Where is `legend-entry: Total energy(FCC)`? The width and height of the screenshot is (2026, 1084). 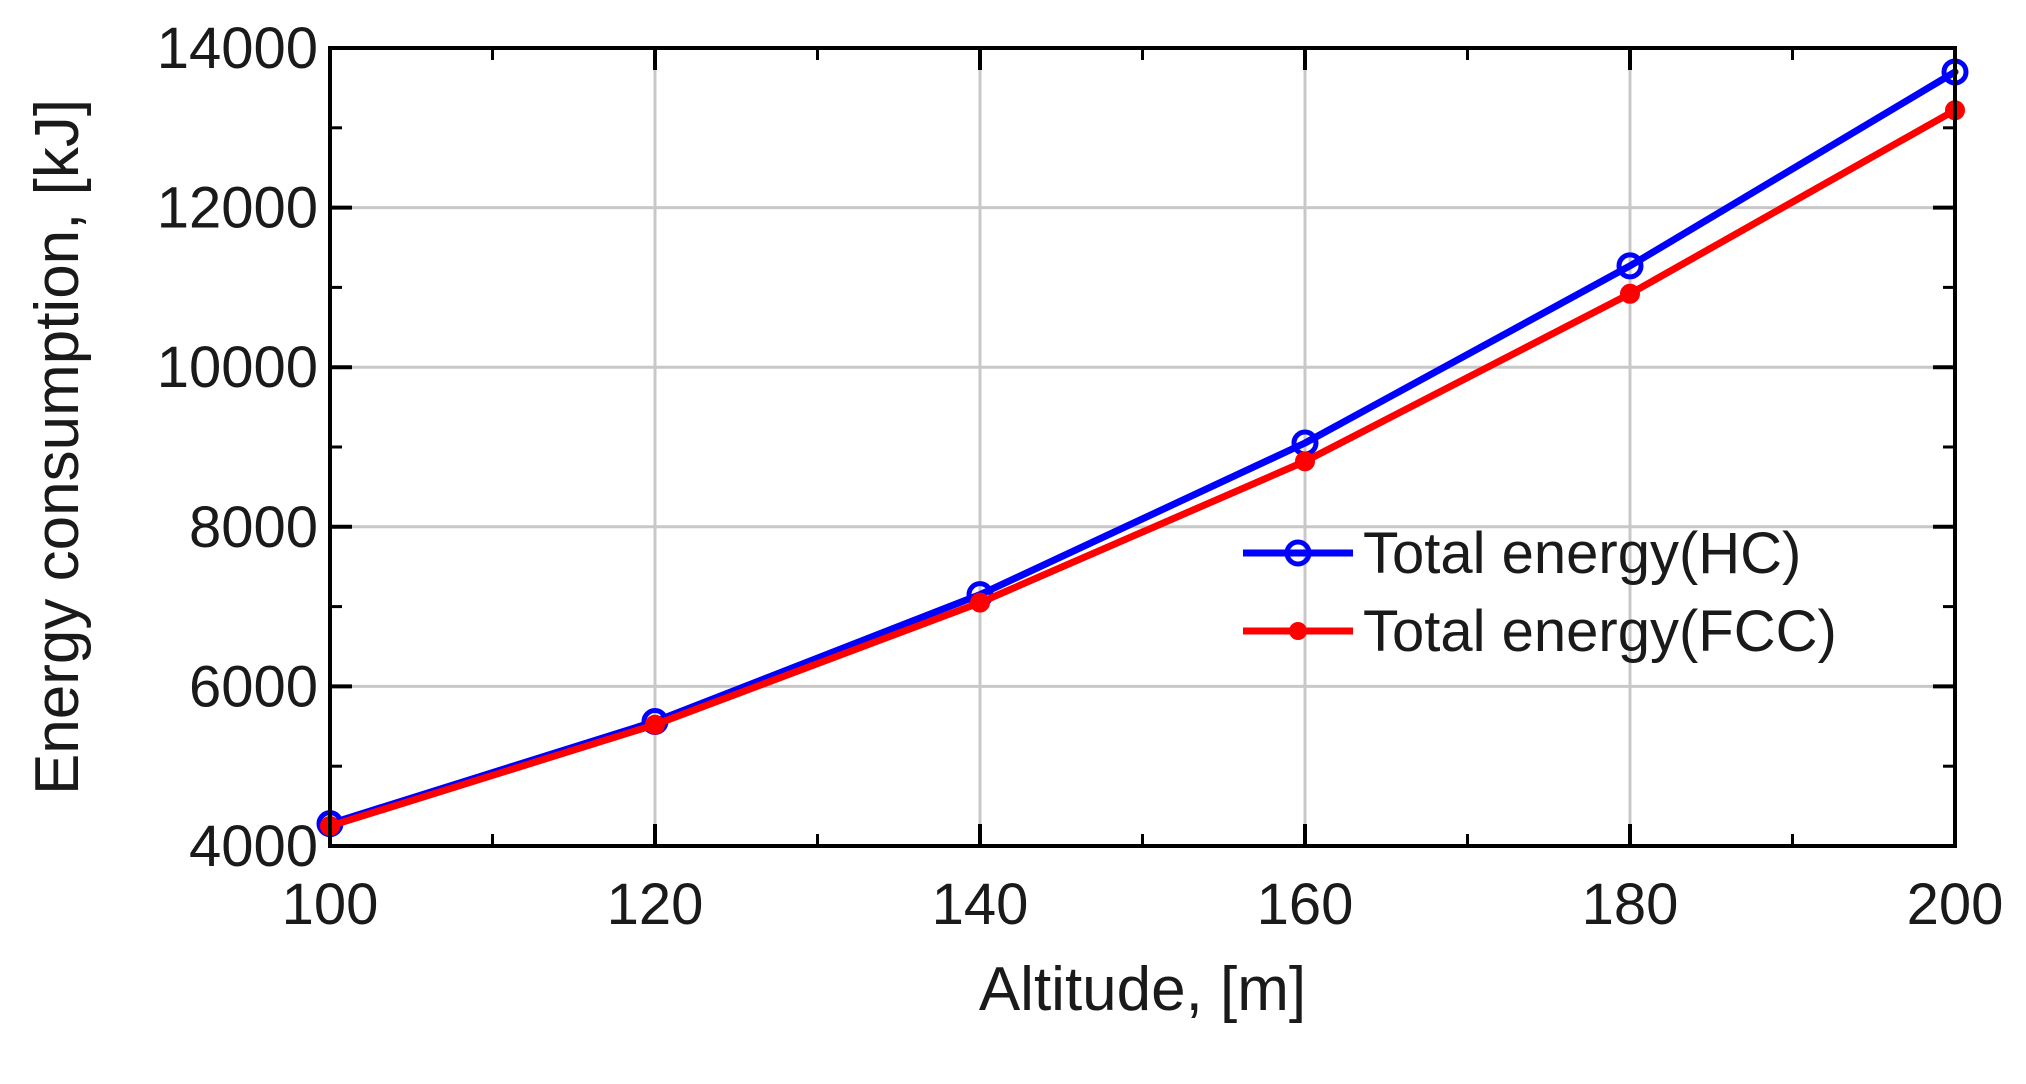 legend-entry: Total energy(FCC) is located at coordinates (1540, 631).